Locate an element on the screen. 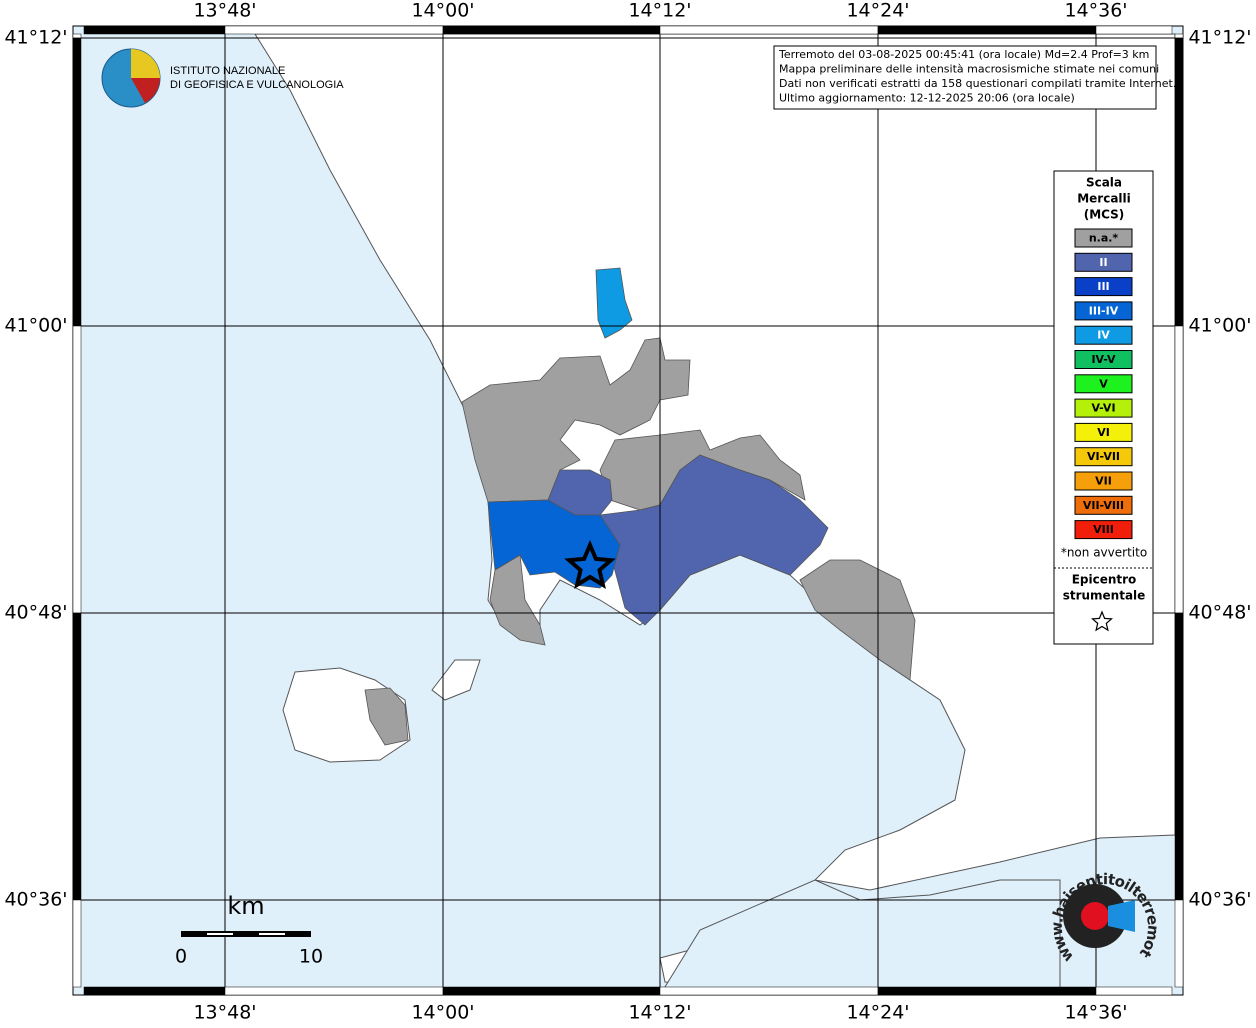  epicenter-marker is located at coordinates (590, 564).